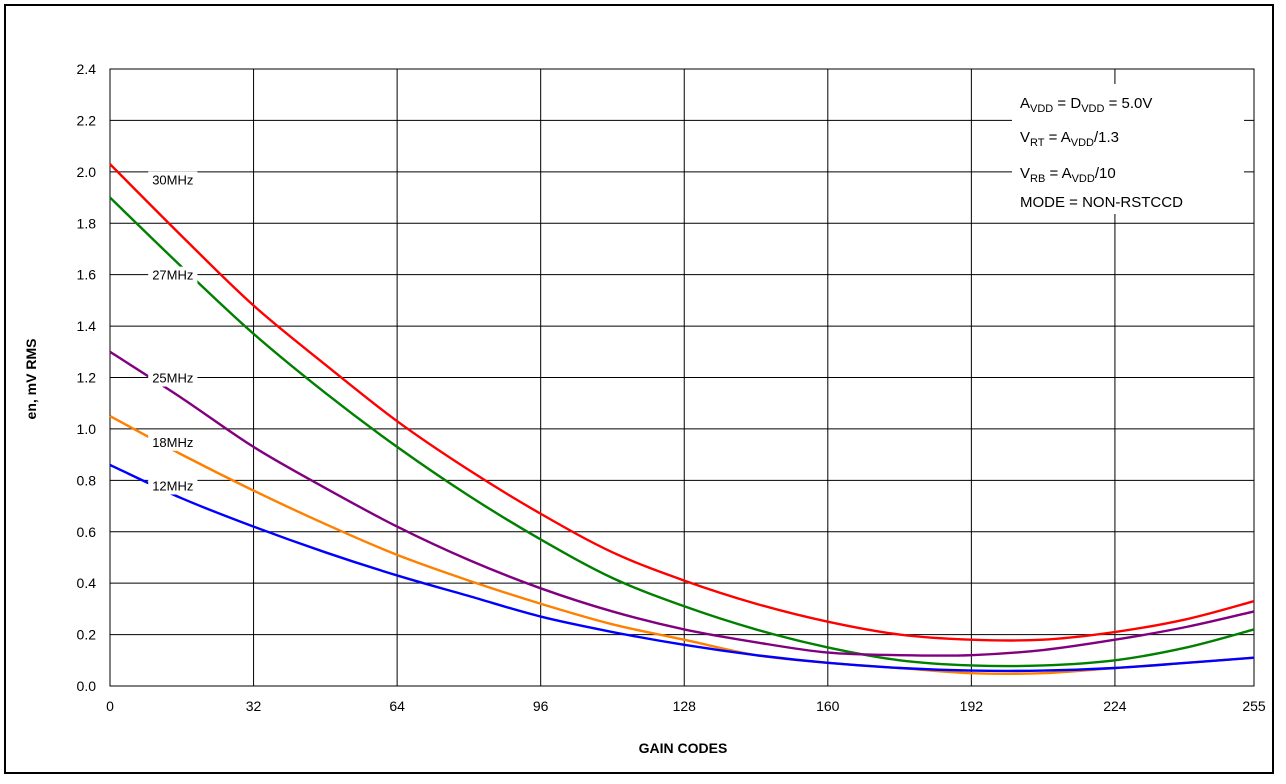  What do you see at coordinates (87, 223) in the screenshot?
I see `y-tick-label: 1.8` at bounding box center [87, 223].